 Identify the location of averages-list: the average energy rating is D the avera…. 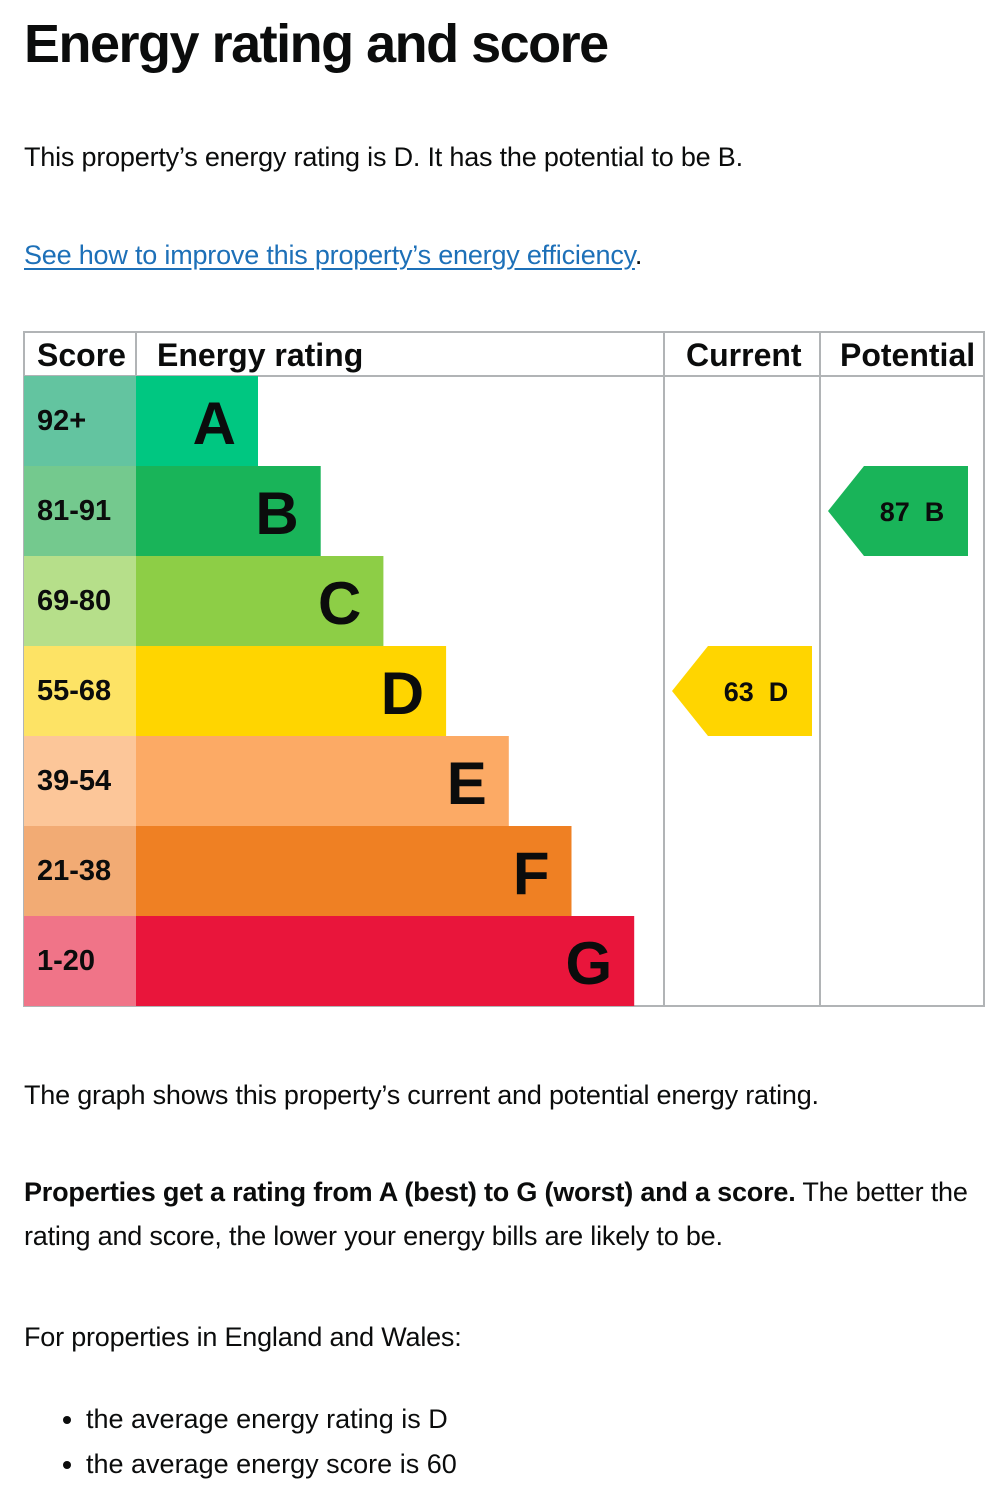
(256, 1442).